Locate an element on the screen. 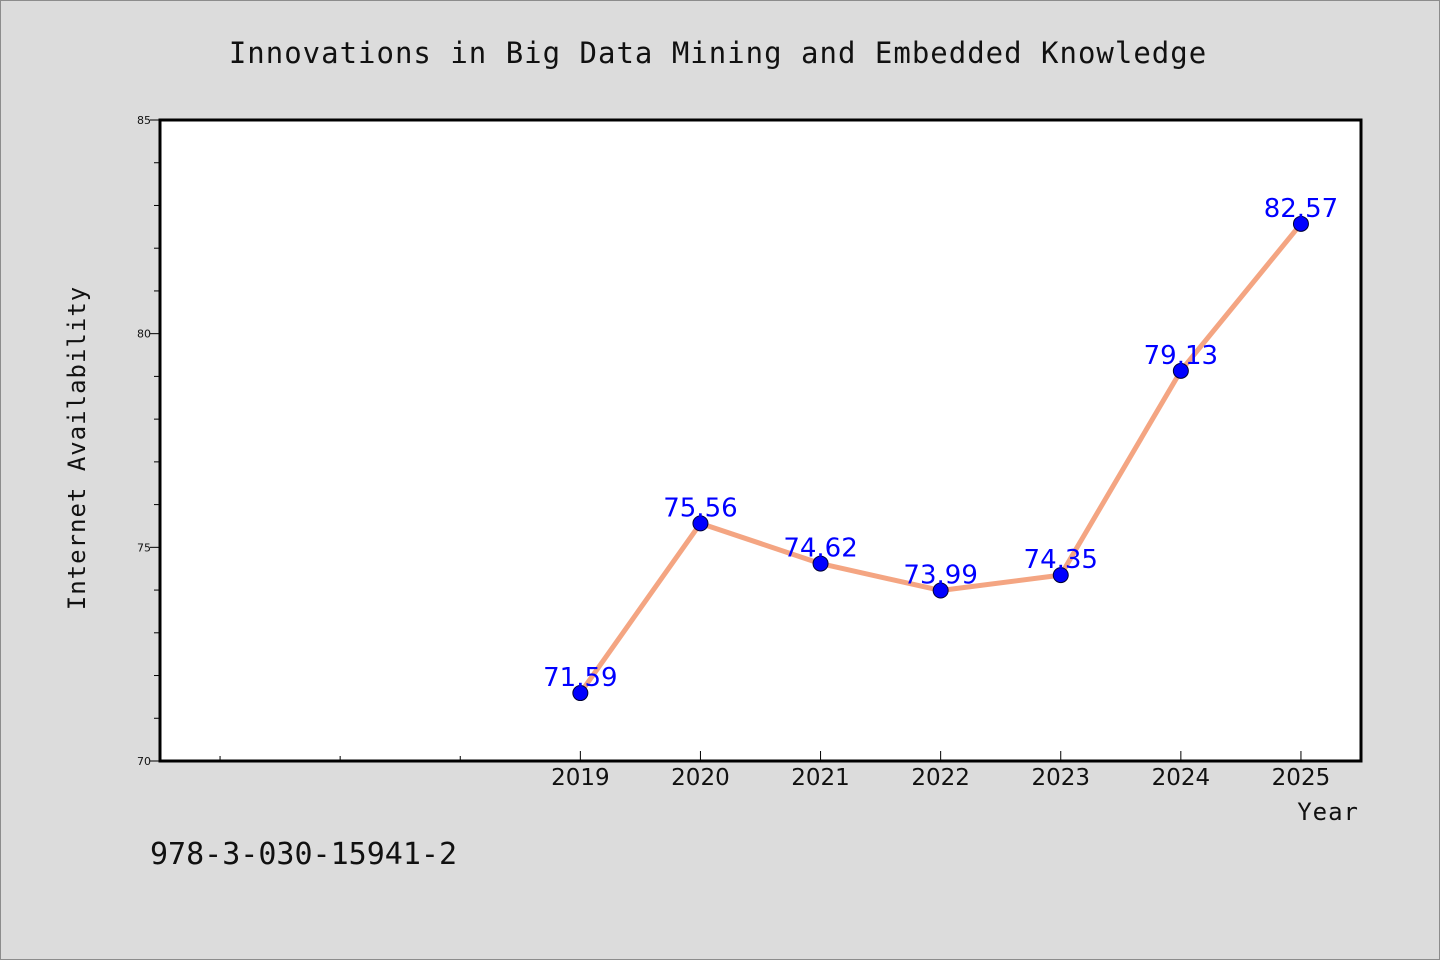 The image size is (1440, 960). y-tick-label: 70 is located at coordinates (144, 761).